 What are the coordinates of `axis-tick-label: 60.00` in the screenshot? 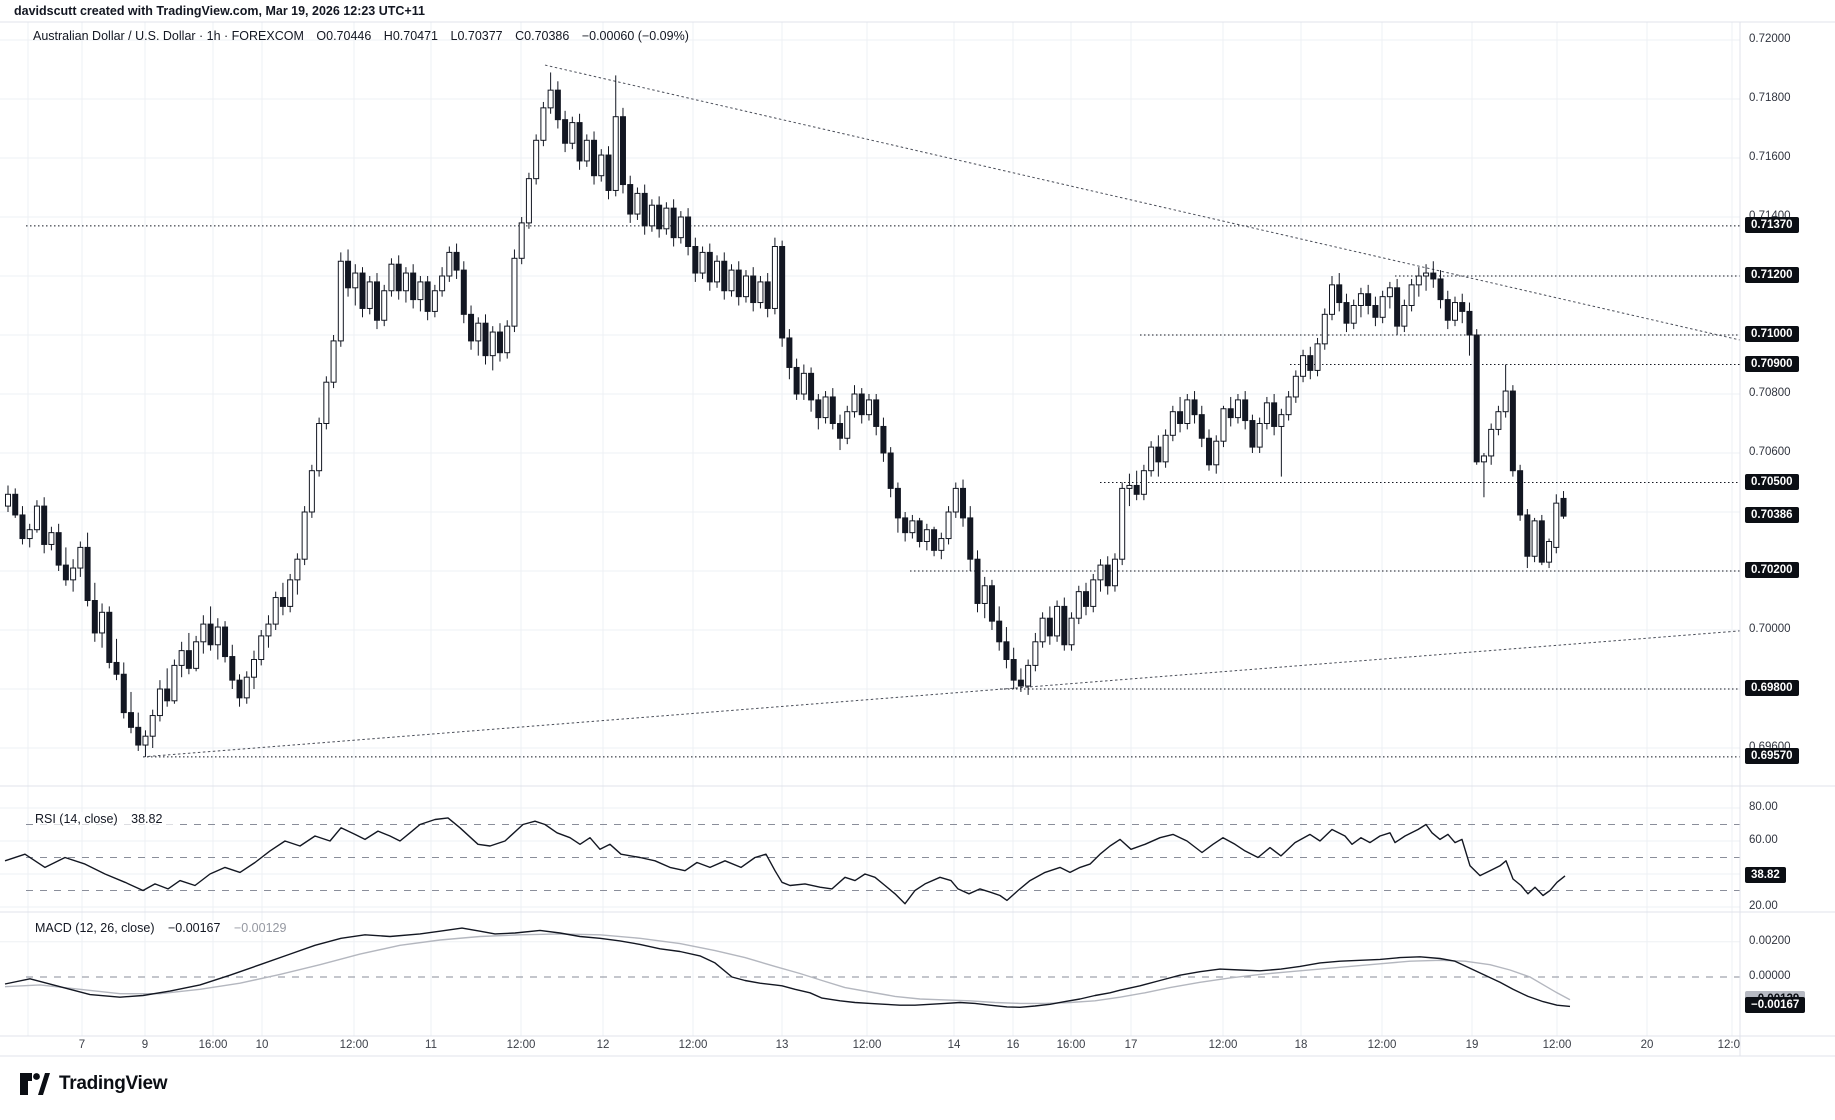 It's located at (1763, 840).